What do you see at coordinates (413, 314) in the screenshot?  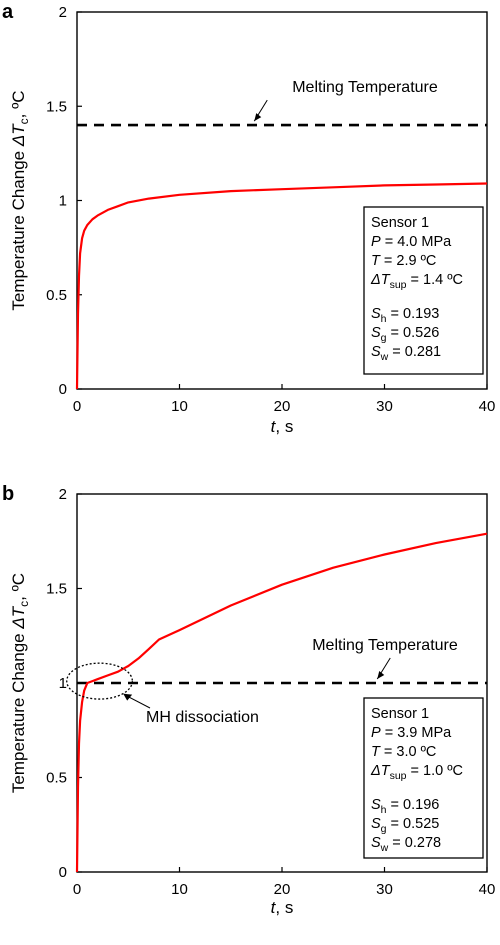 I see `parameter-value: = 0.193` at bounding box center [413, 314].